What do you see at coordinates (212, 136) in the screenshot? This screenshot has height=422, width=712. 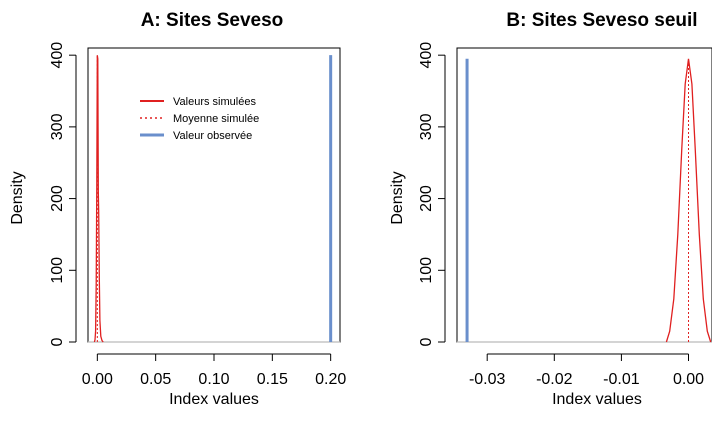 I see `legend-label-observed: Valeur observée` at bounding box center [212, 136].